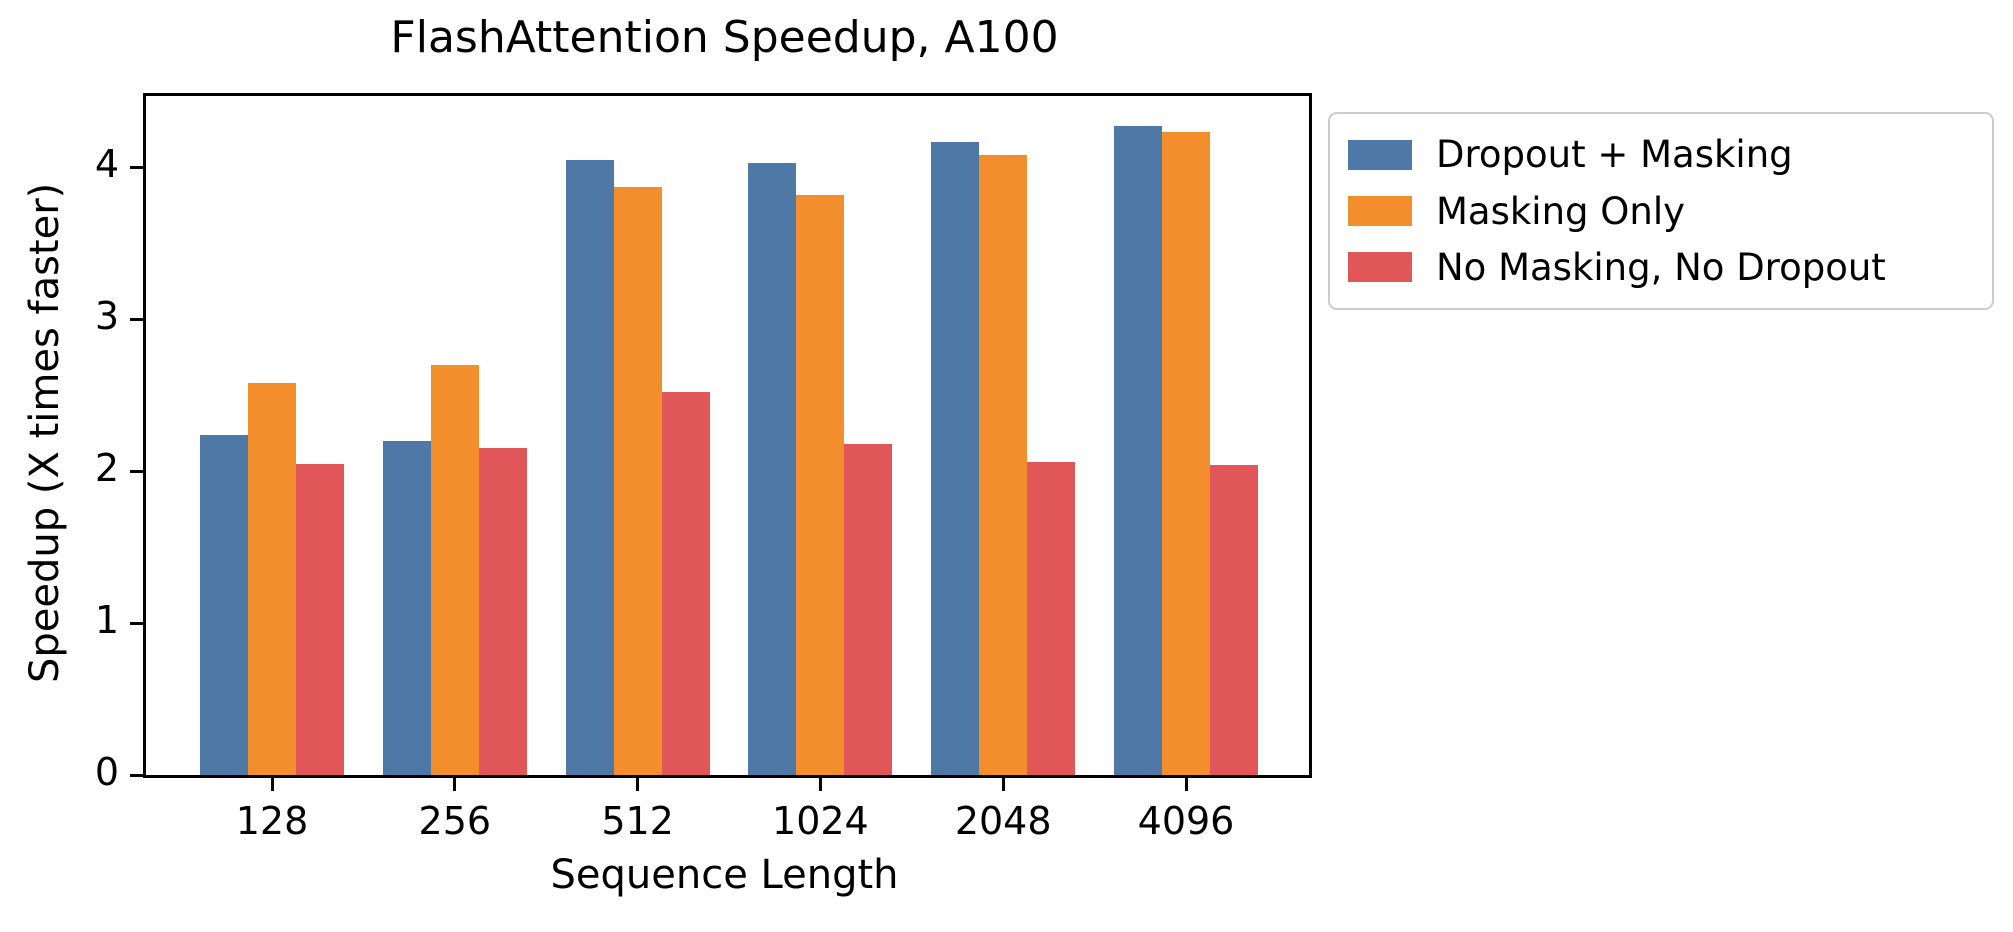 The image size is (2013, 932). What do you see at coordinates (955, 458) in the screenshot?
I see `bar-dropout-masking-2048` at bounding box center [955, 458].